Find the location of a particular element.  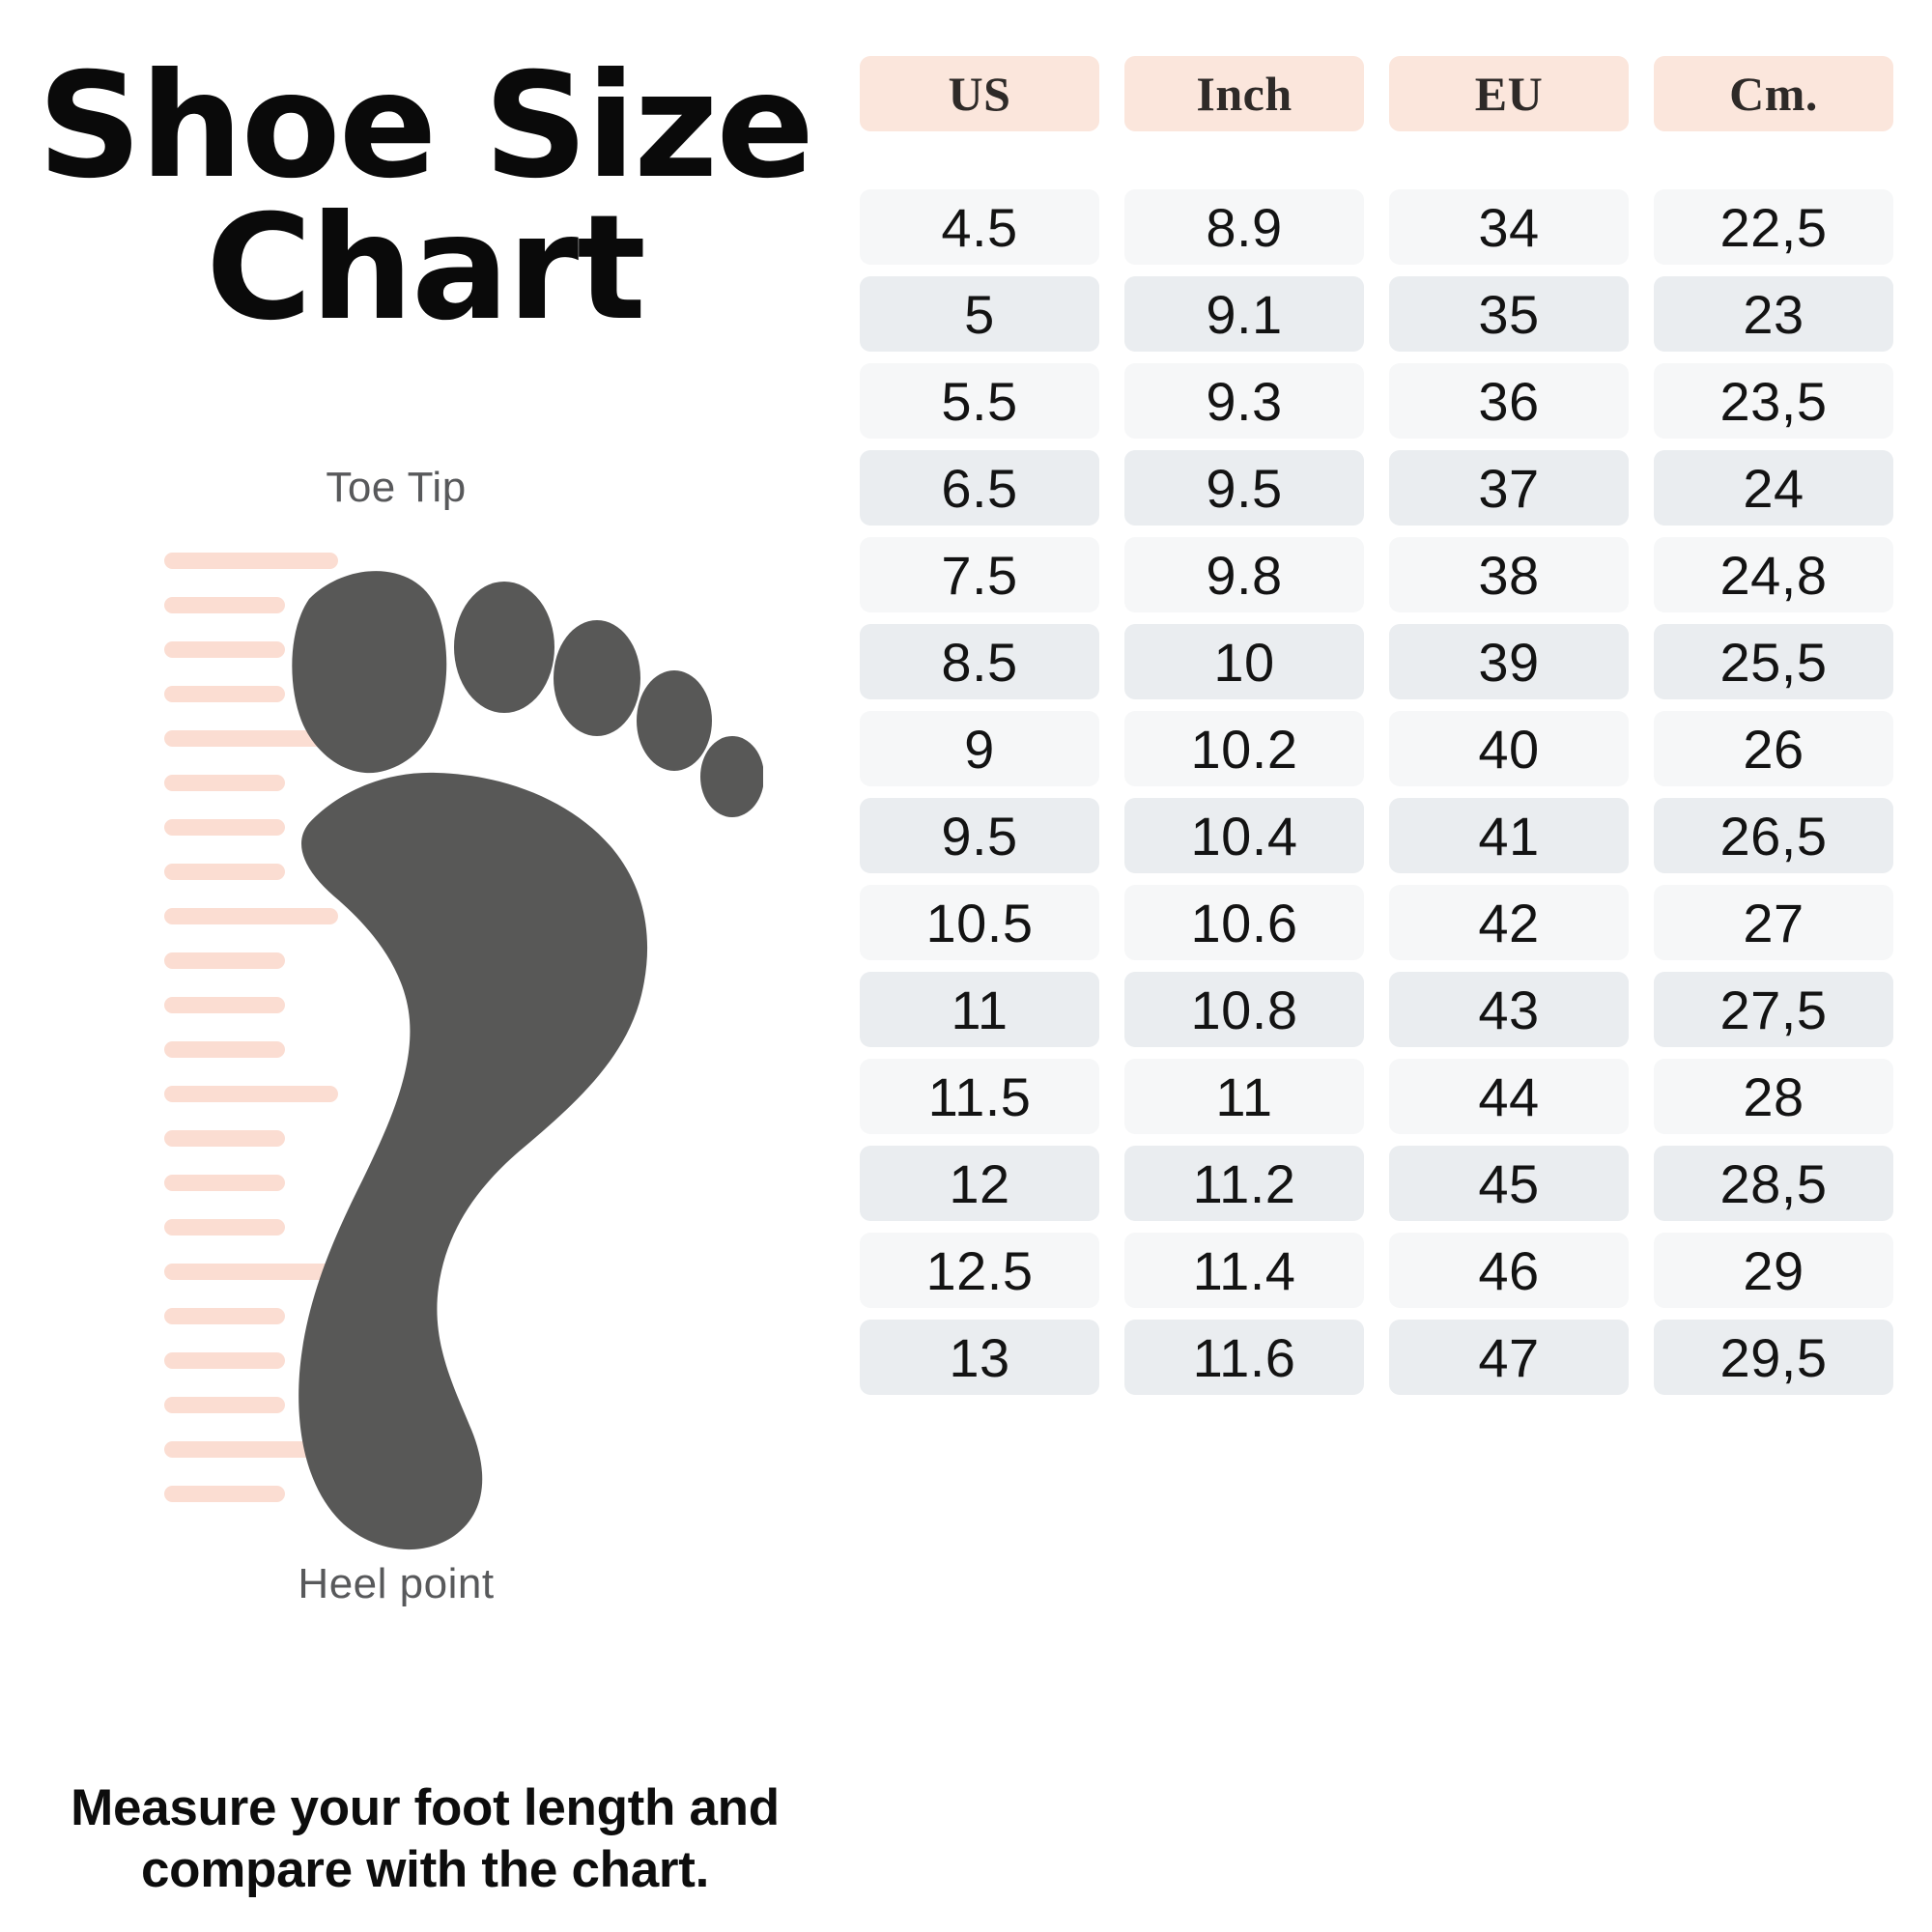

table-cell: 8.9 is located at coordinates (1244, 227).